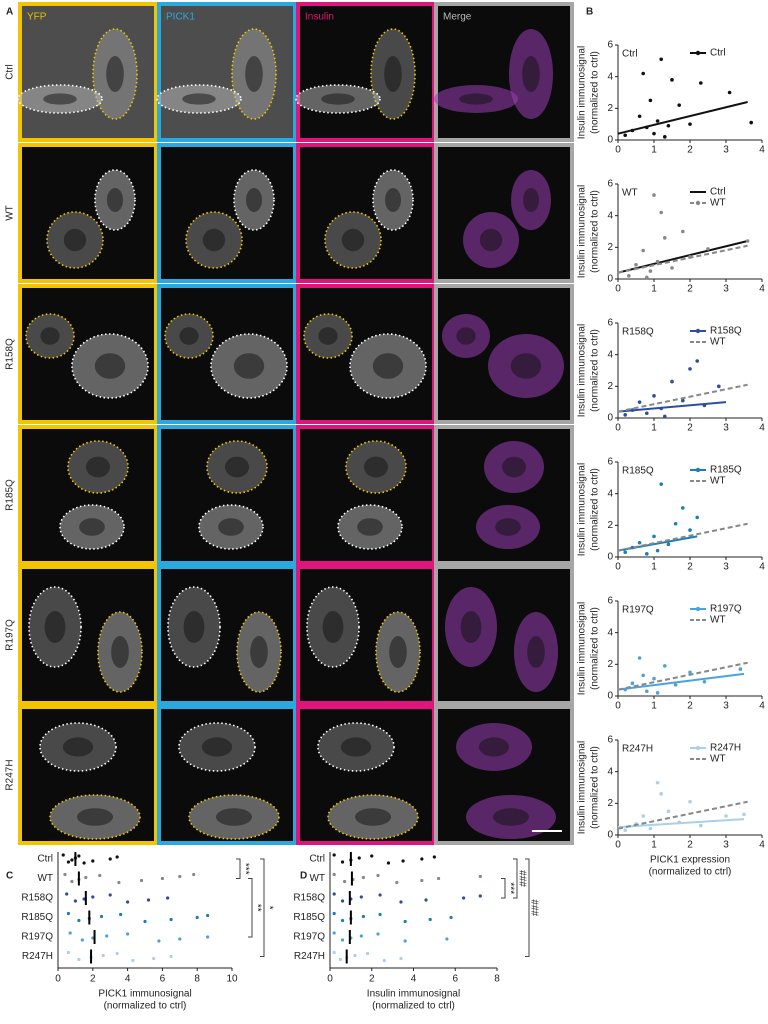 The image size is (768, 1024). Describe the element at coordinates (9, 876) in the screenshot. I see `panel-label: C` at that location.